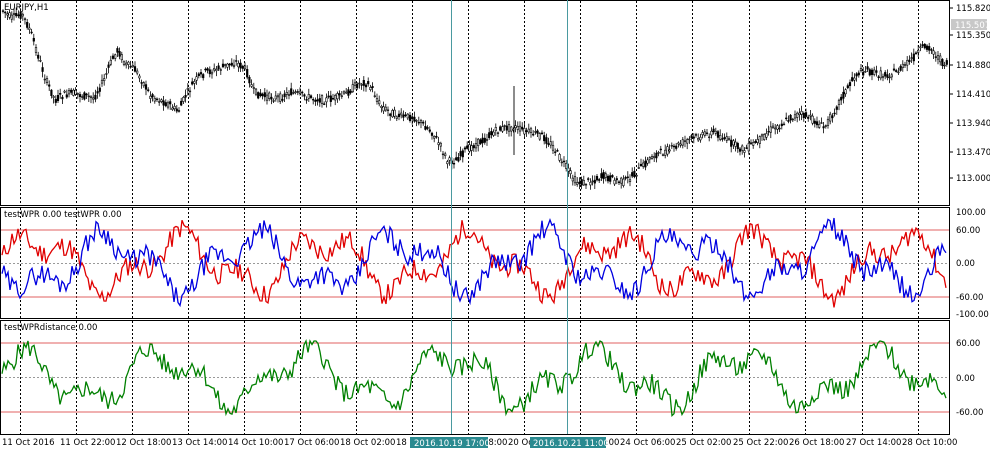 This screenshot has width=990, height=452. I want to click on wpr-level-label: -100.00, so click(972, 315).